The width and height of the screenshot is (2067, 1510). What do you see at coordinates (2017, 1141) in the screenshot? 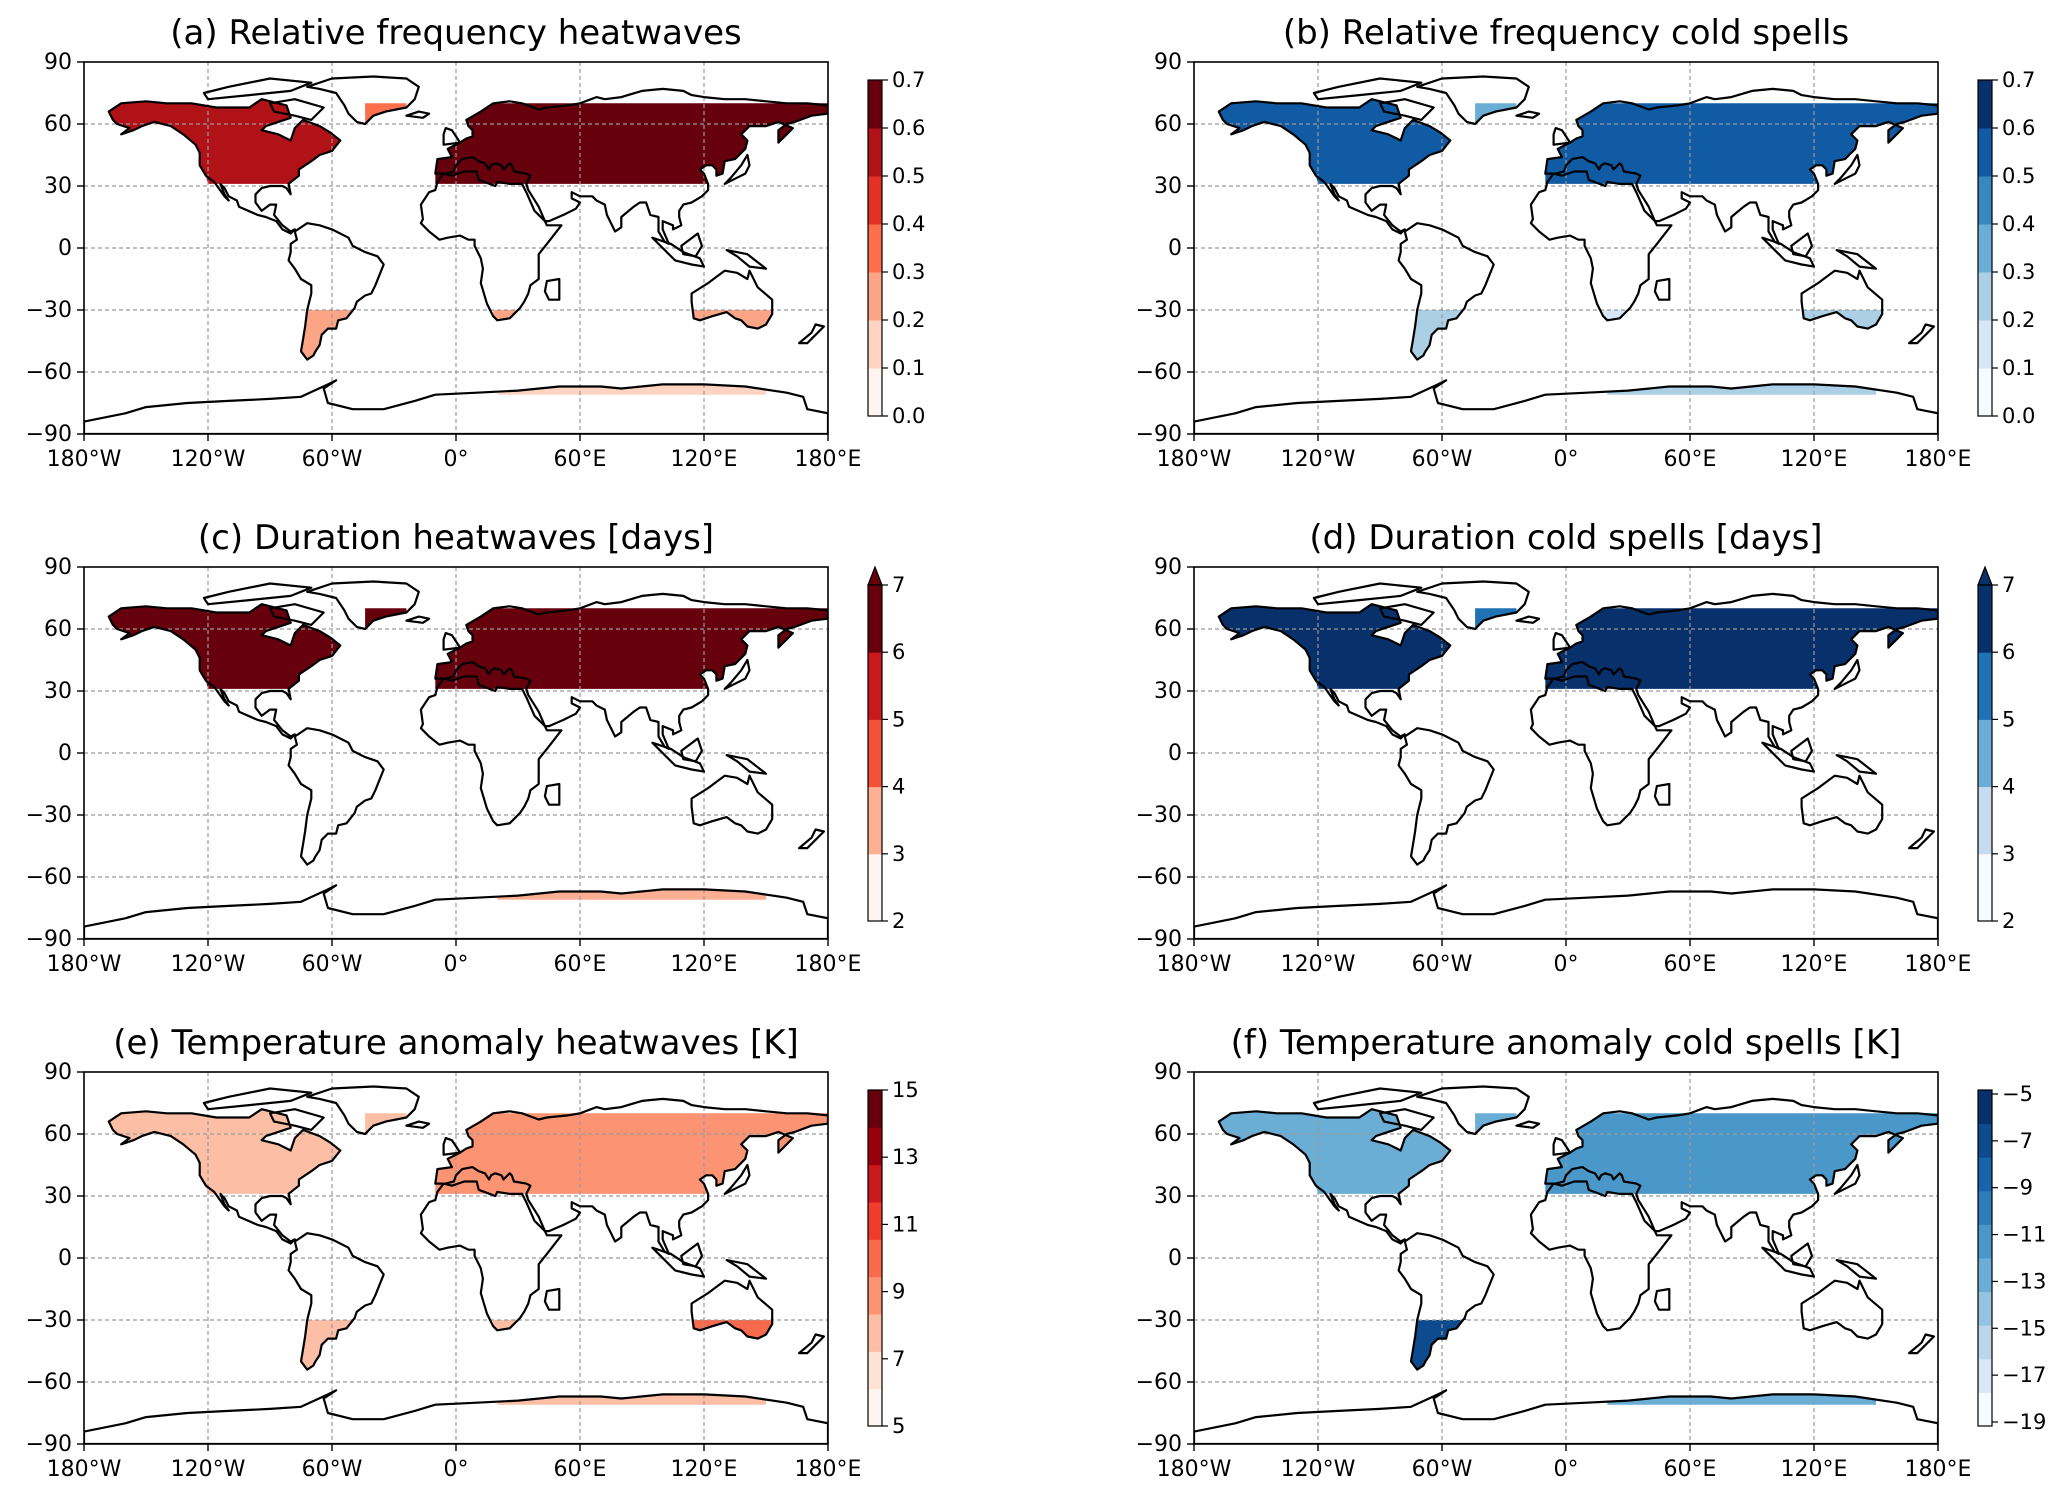
I see `colorbar-tick-label: −7` at bounding box center [2017, 1141].